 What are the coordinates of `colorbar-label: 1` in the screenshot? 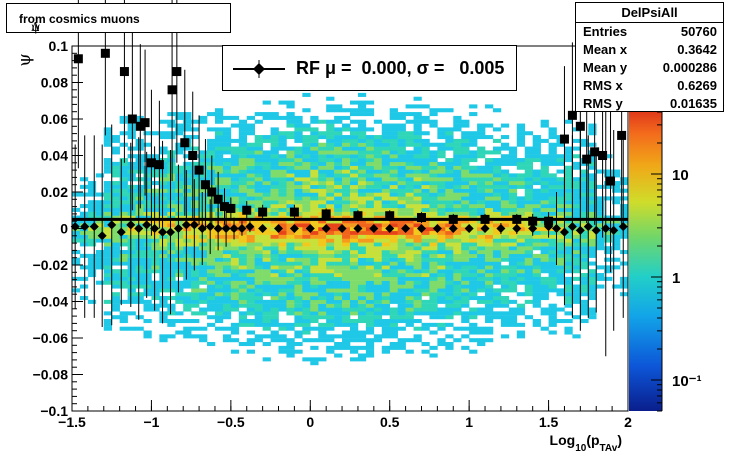 It's located at (676, 278).